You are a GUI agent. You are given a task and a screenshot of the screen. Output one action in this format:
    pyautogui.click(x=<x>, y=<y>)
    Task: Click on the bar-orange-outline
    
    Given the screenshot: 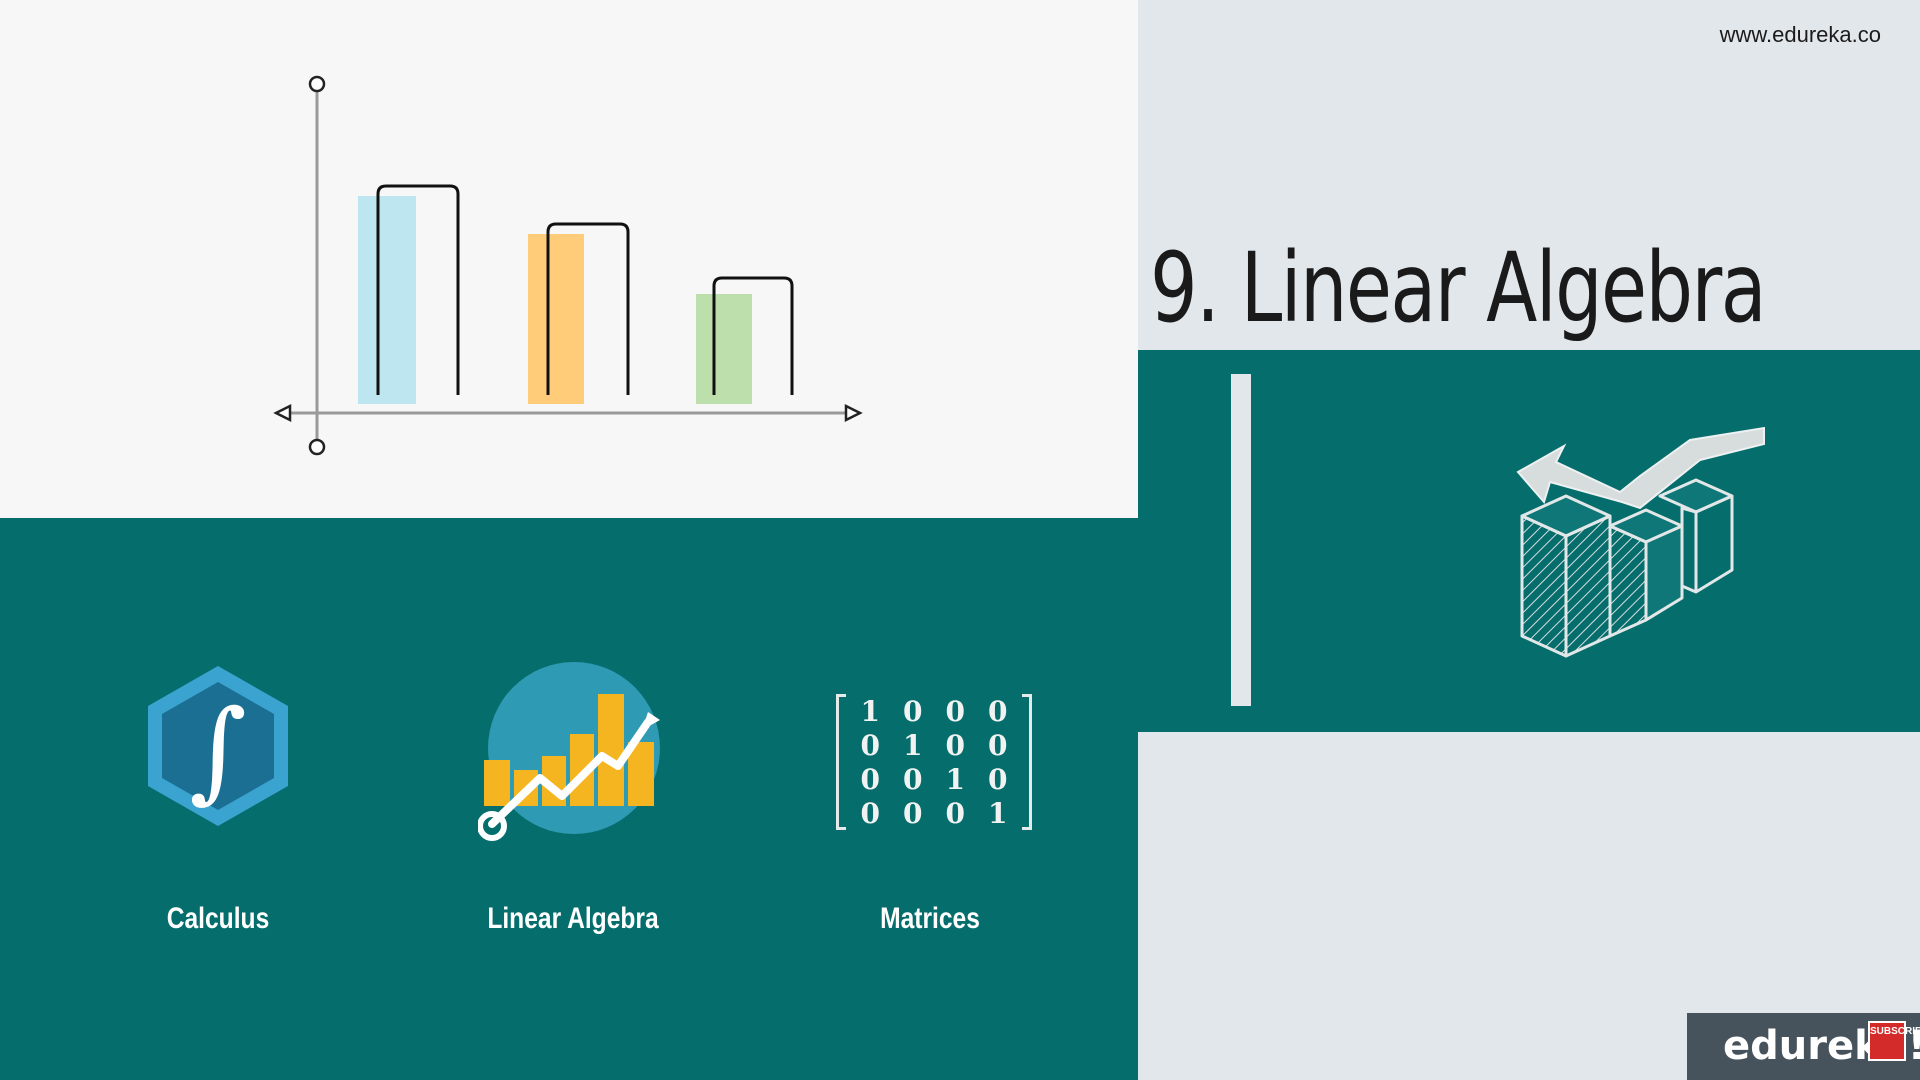 What is the action you would take?
    pyautogui.click(x=588, y=308)
    